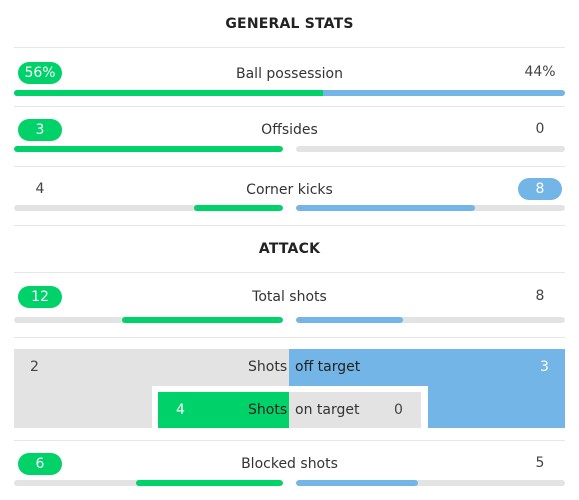  Describe the element at coordinates (202, 320) in the screenshot. I see `total-shots-home-fill` at that location.